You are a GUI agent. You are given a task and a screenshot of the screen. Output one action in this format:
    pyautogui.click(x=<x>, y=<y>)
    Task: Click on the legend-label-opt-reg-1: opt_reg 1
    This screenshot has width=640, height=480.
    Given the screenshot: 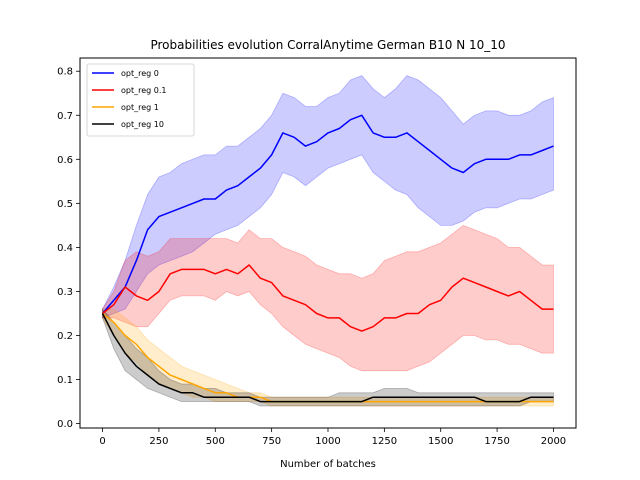 What is the action you would take?
    pyautogui.click(x=140, y=107)
    